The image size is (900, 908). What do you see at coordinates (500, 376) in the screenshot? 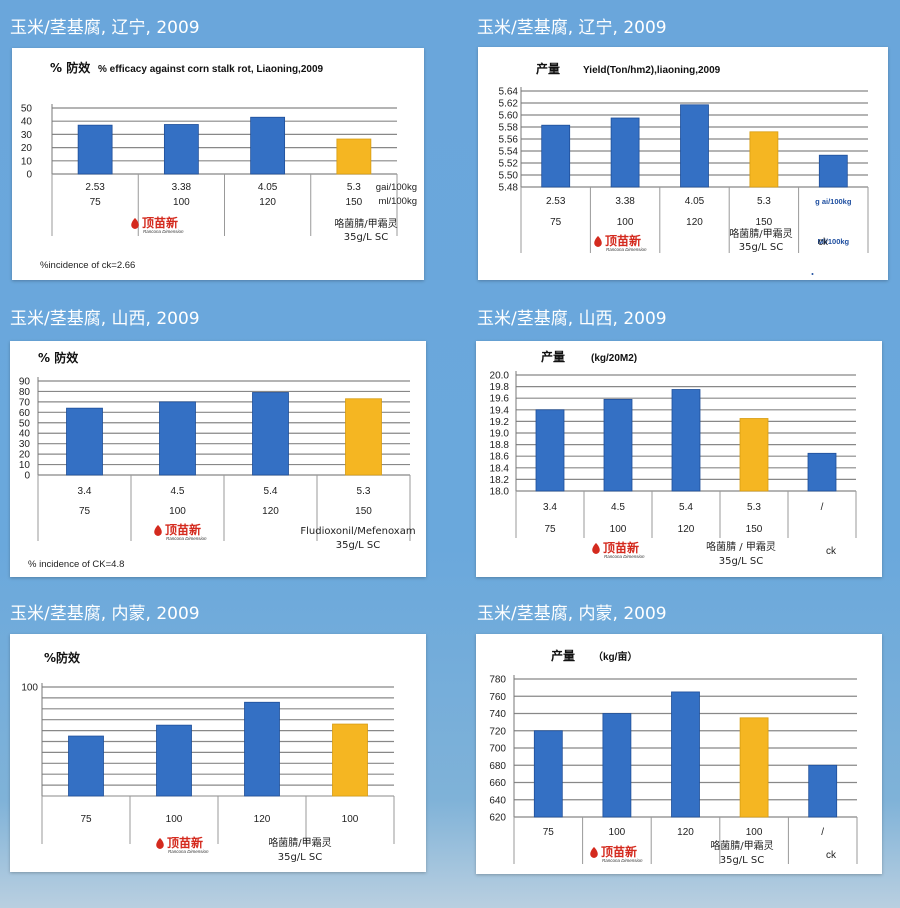
I see `y-tick-label: 20.0` at bounding box center [500, 376].